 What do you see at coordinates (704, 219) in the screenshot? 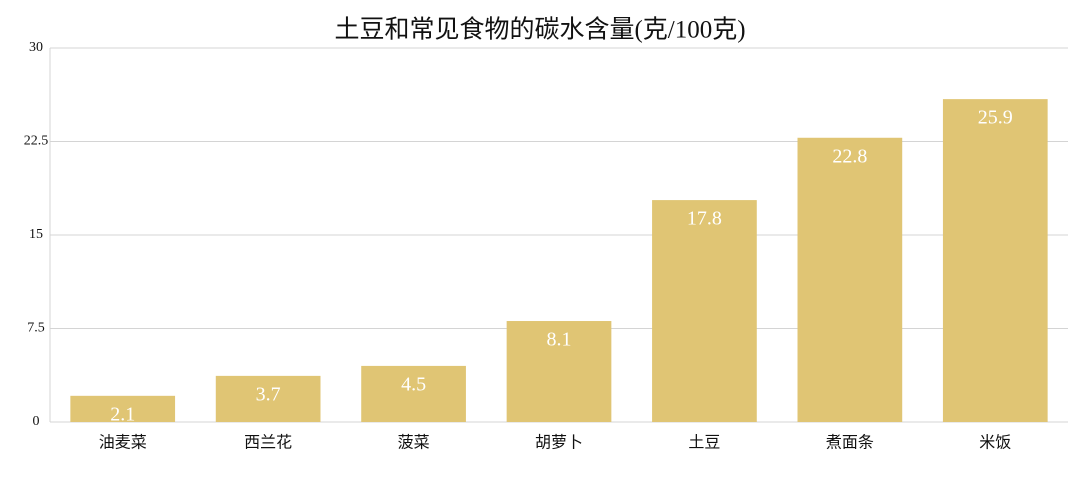
I see `value-label: 17.8` at bounding box center [704, 219].